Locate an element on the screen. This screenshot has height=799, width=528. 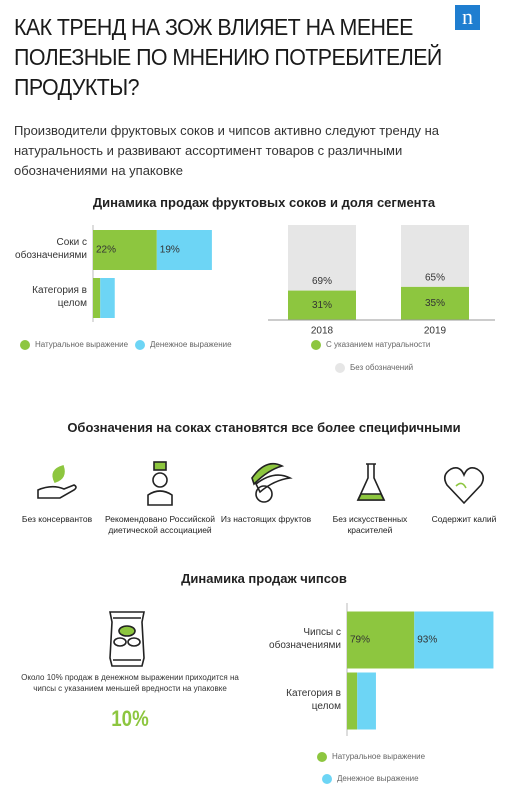
value-label: 69% is located at coordinates (322, 281).